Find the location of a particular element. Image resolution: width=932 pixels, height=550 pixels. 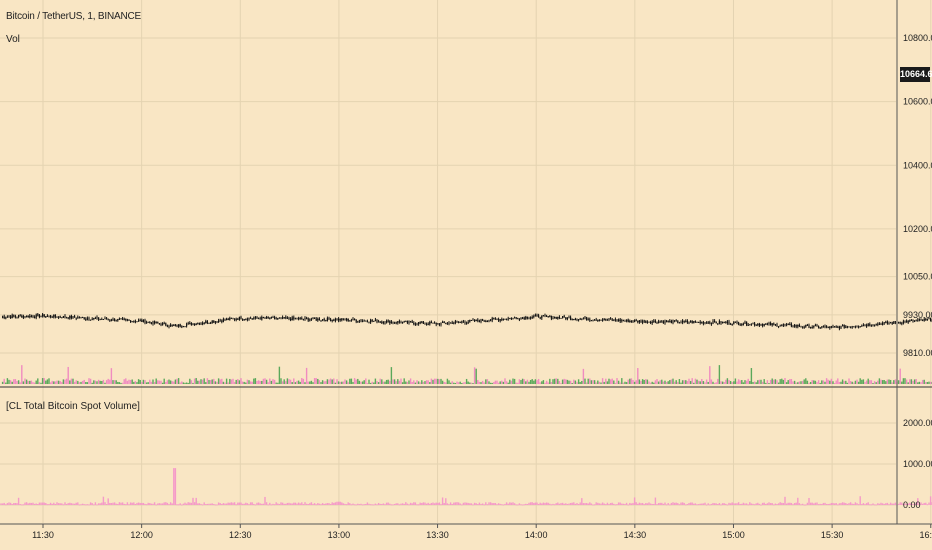

indicator-tick-label: 0.00 is located at coordinates (912, 505).